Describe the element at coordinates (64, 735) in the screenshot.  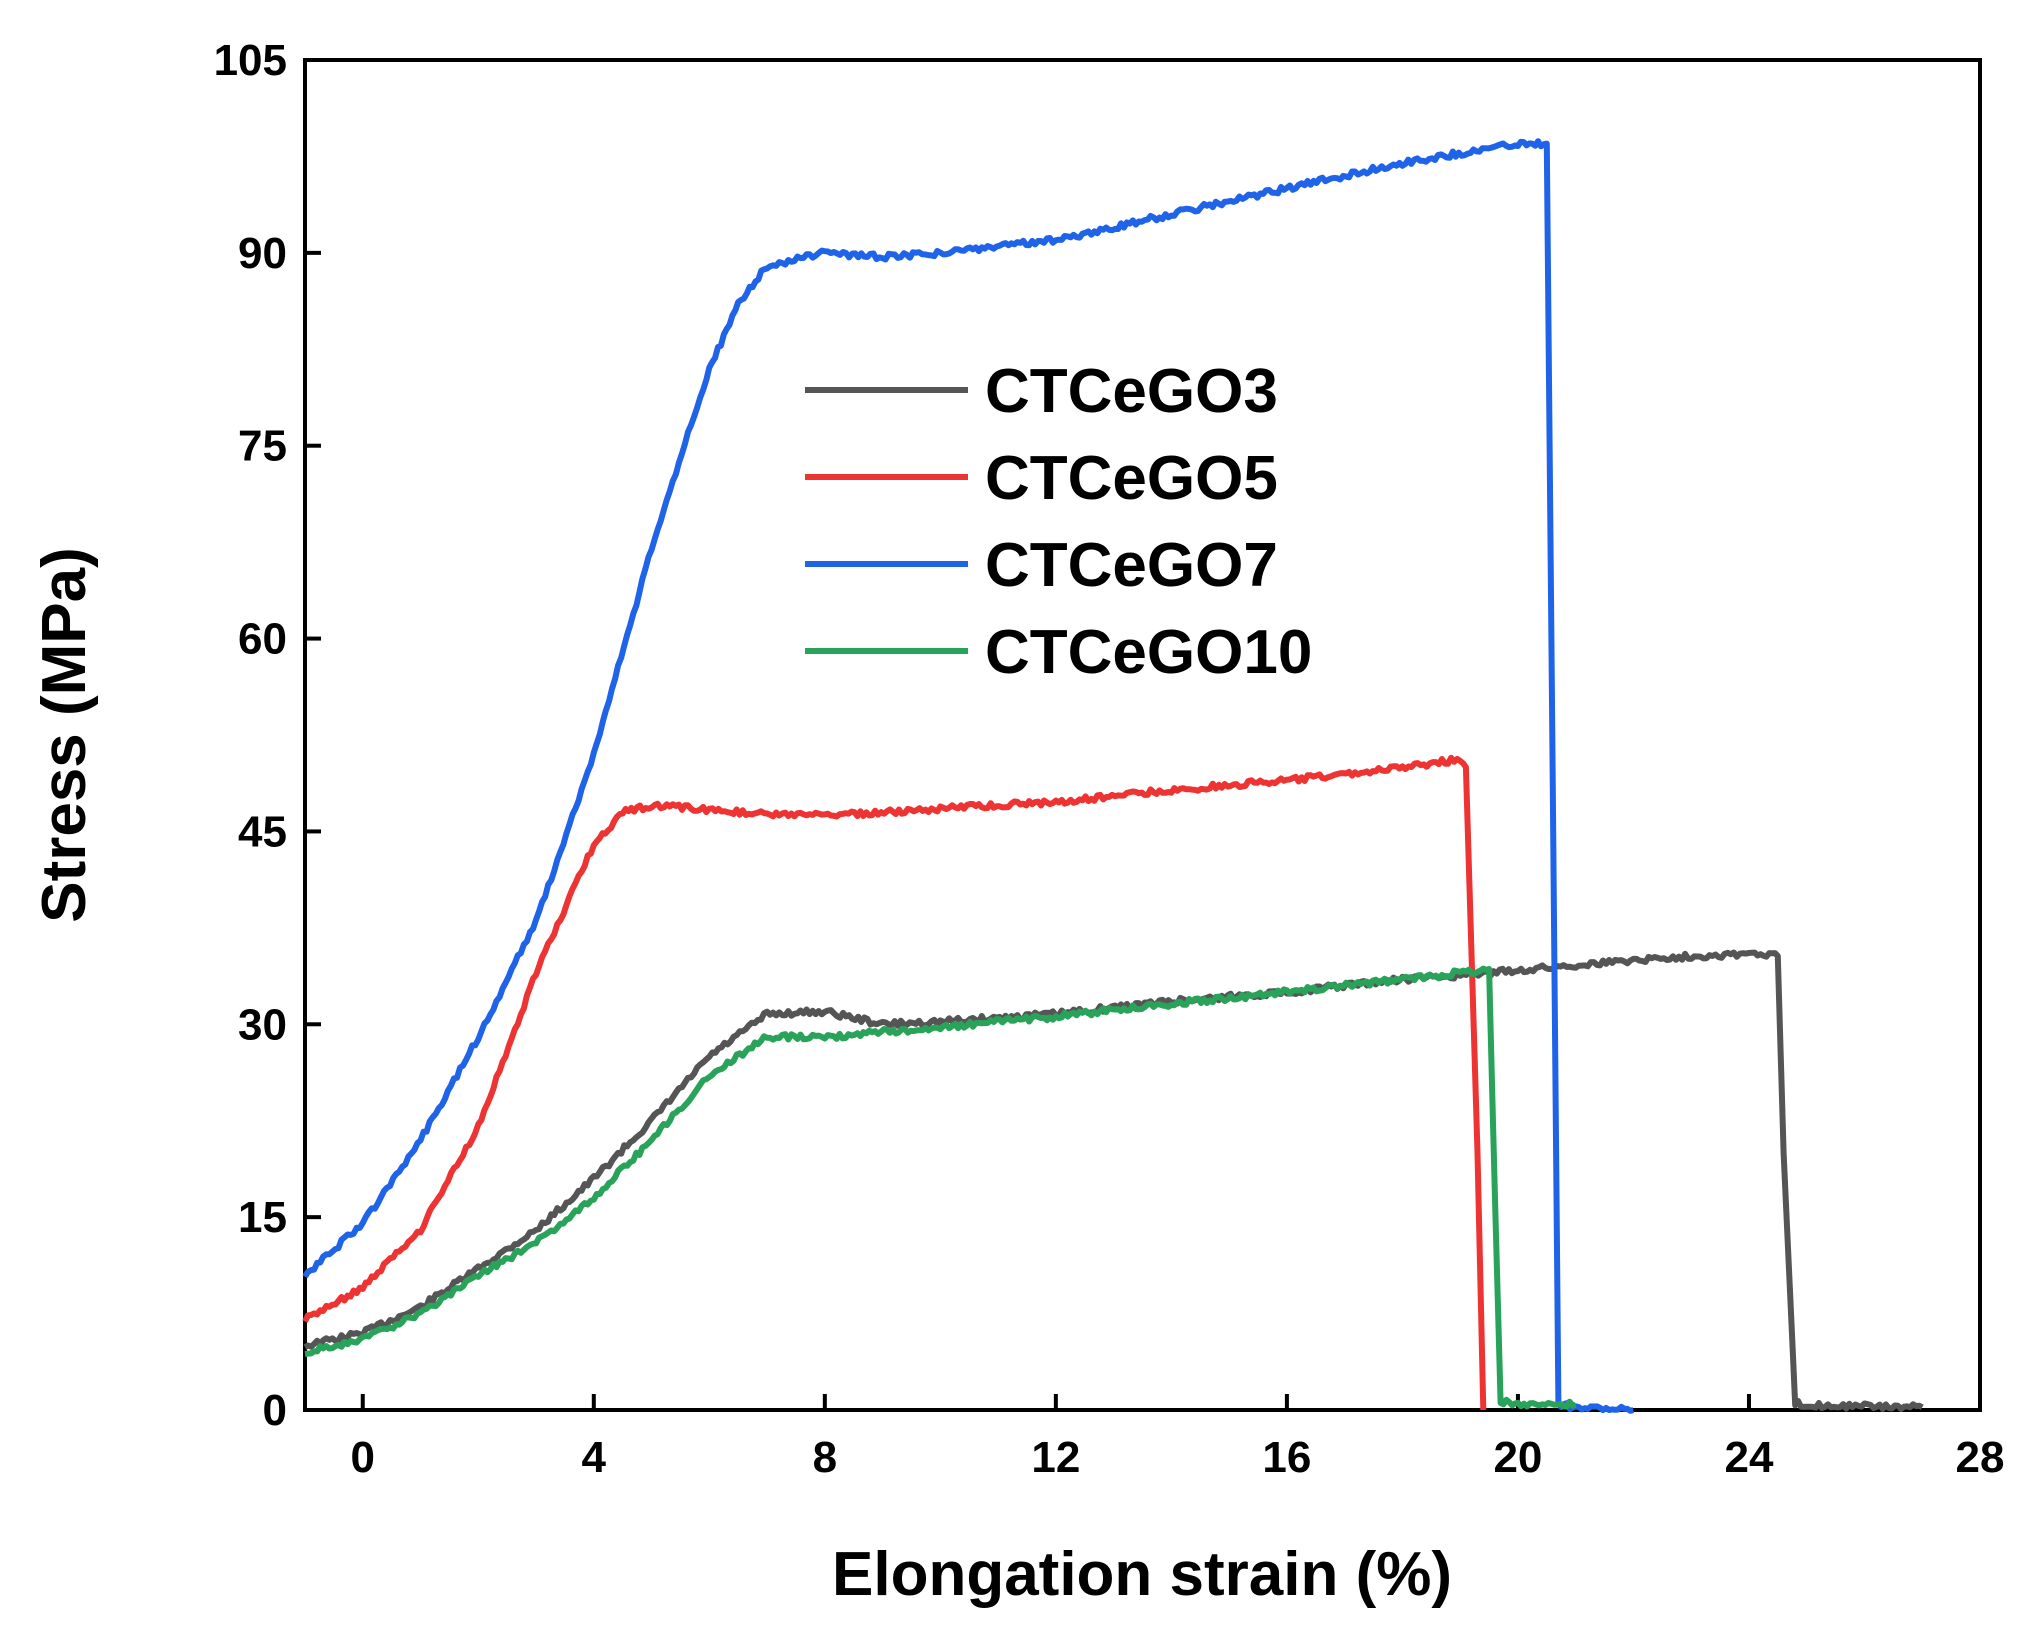
I see `y-axis-title: Stress (MPa)` at that location.